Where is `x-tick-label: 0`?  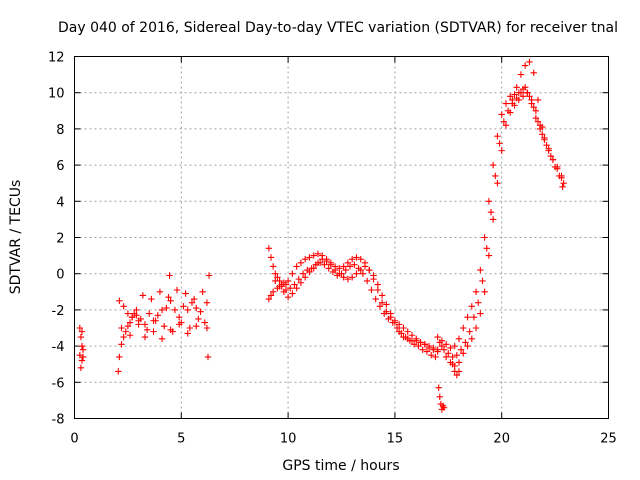 x-tick-label: 0 is located at coordinates (74, 439).